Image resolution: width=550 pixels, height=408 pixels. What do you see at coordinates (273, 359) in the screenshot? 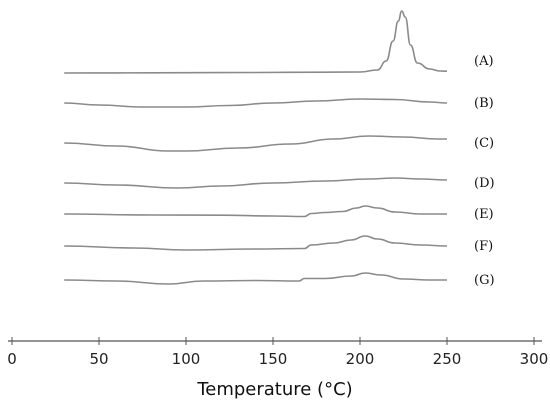
I see `x-tick-label-150: 150` at bounding box center [273, 359].